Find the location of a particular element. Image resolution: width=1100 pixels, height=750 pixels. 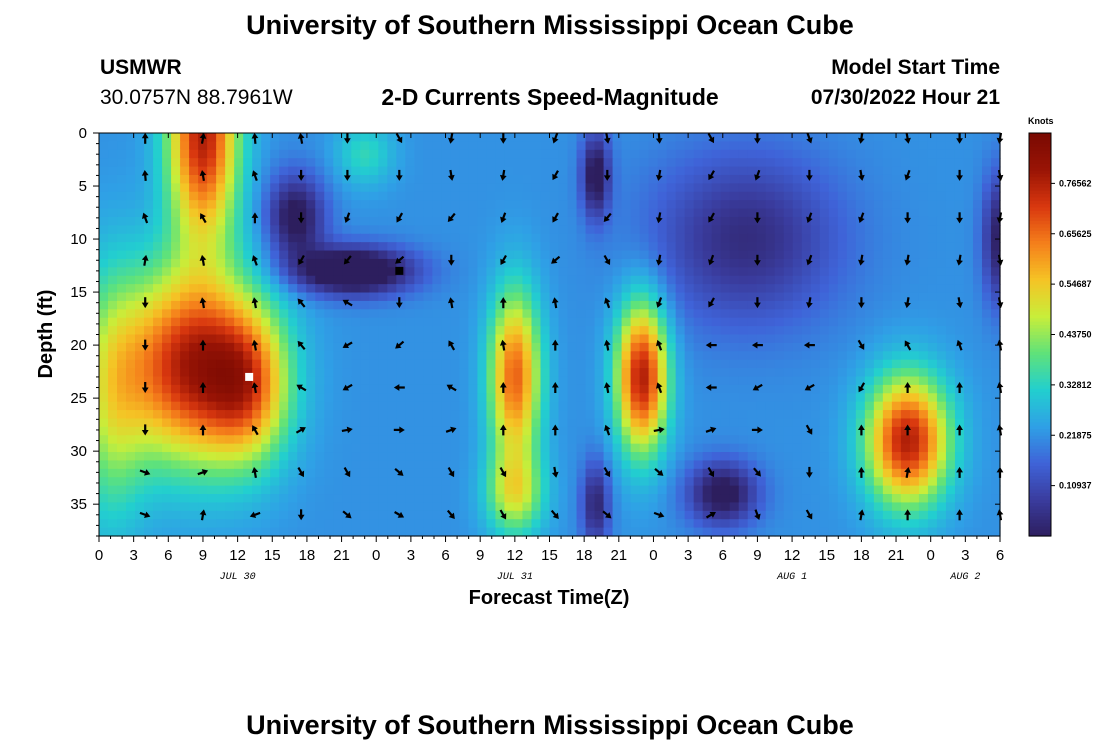

arrow-head is located at coordinates (554, 260).